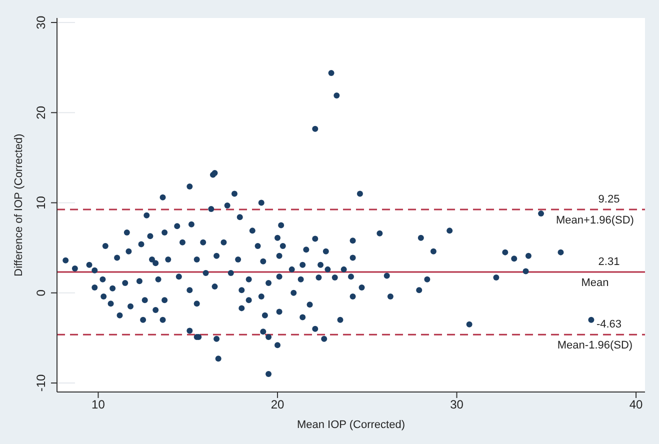 The image size is (659, 444). What do you see at coordinates (277, 405) in the screenshot?
I see `x-tick-label: 20` at bounding box center [277, 405].